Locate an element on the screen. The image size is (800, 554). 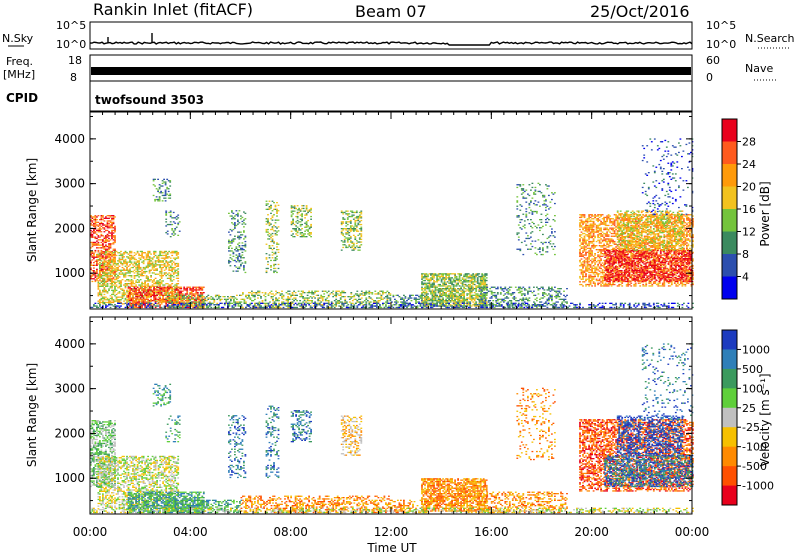
power-cell-1992 is located at coordinates (193, 287).